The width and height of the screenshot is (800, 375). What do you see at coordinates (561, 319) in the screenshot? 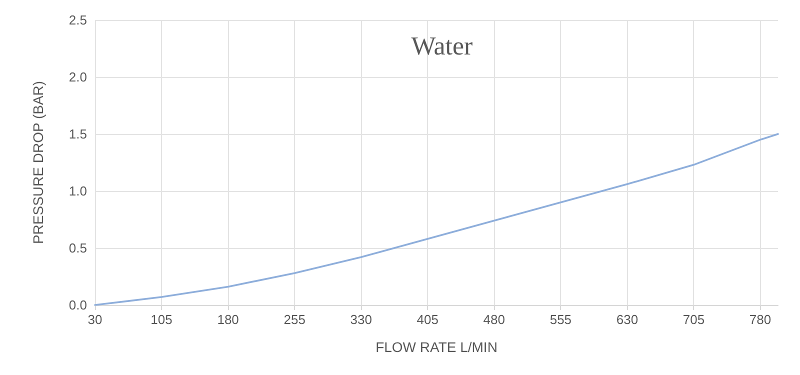
I see `x-tick-label: 555` at bounding box center [561, 319].